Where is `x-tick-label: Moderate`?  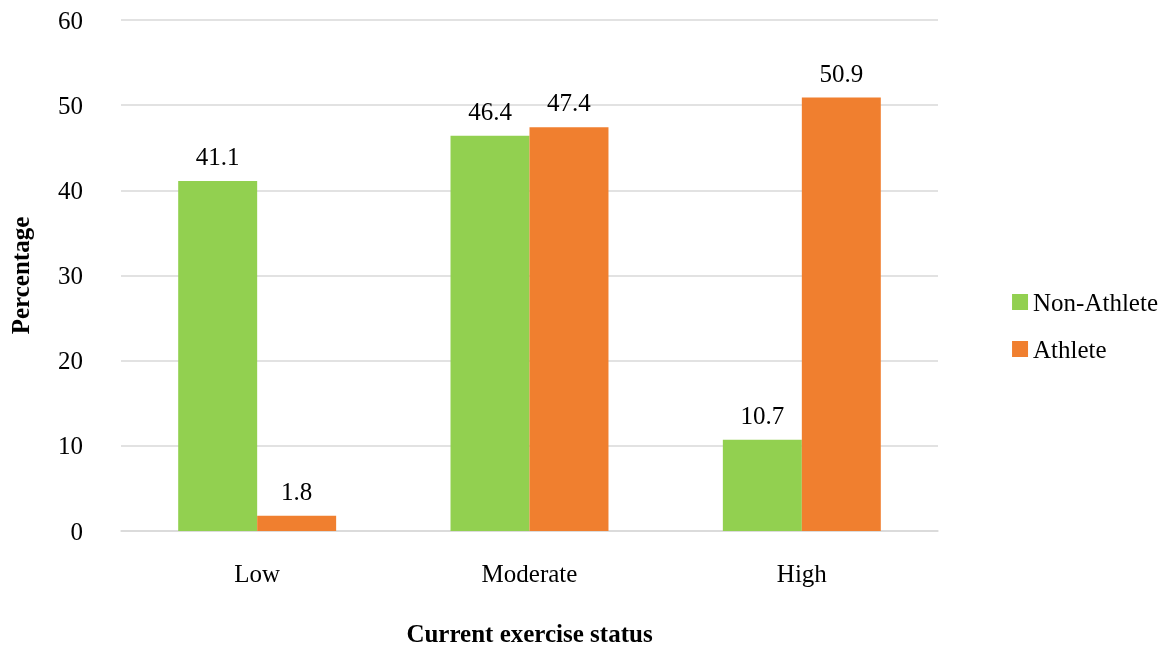
x-tick-label: Moderate is located at coordinates (529, 573).